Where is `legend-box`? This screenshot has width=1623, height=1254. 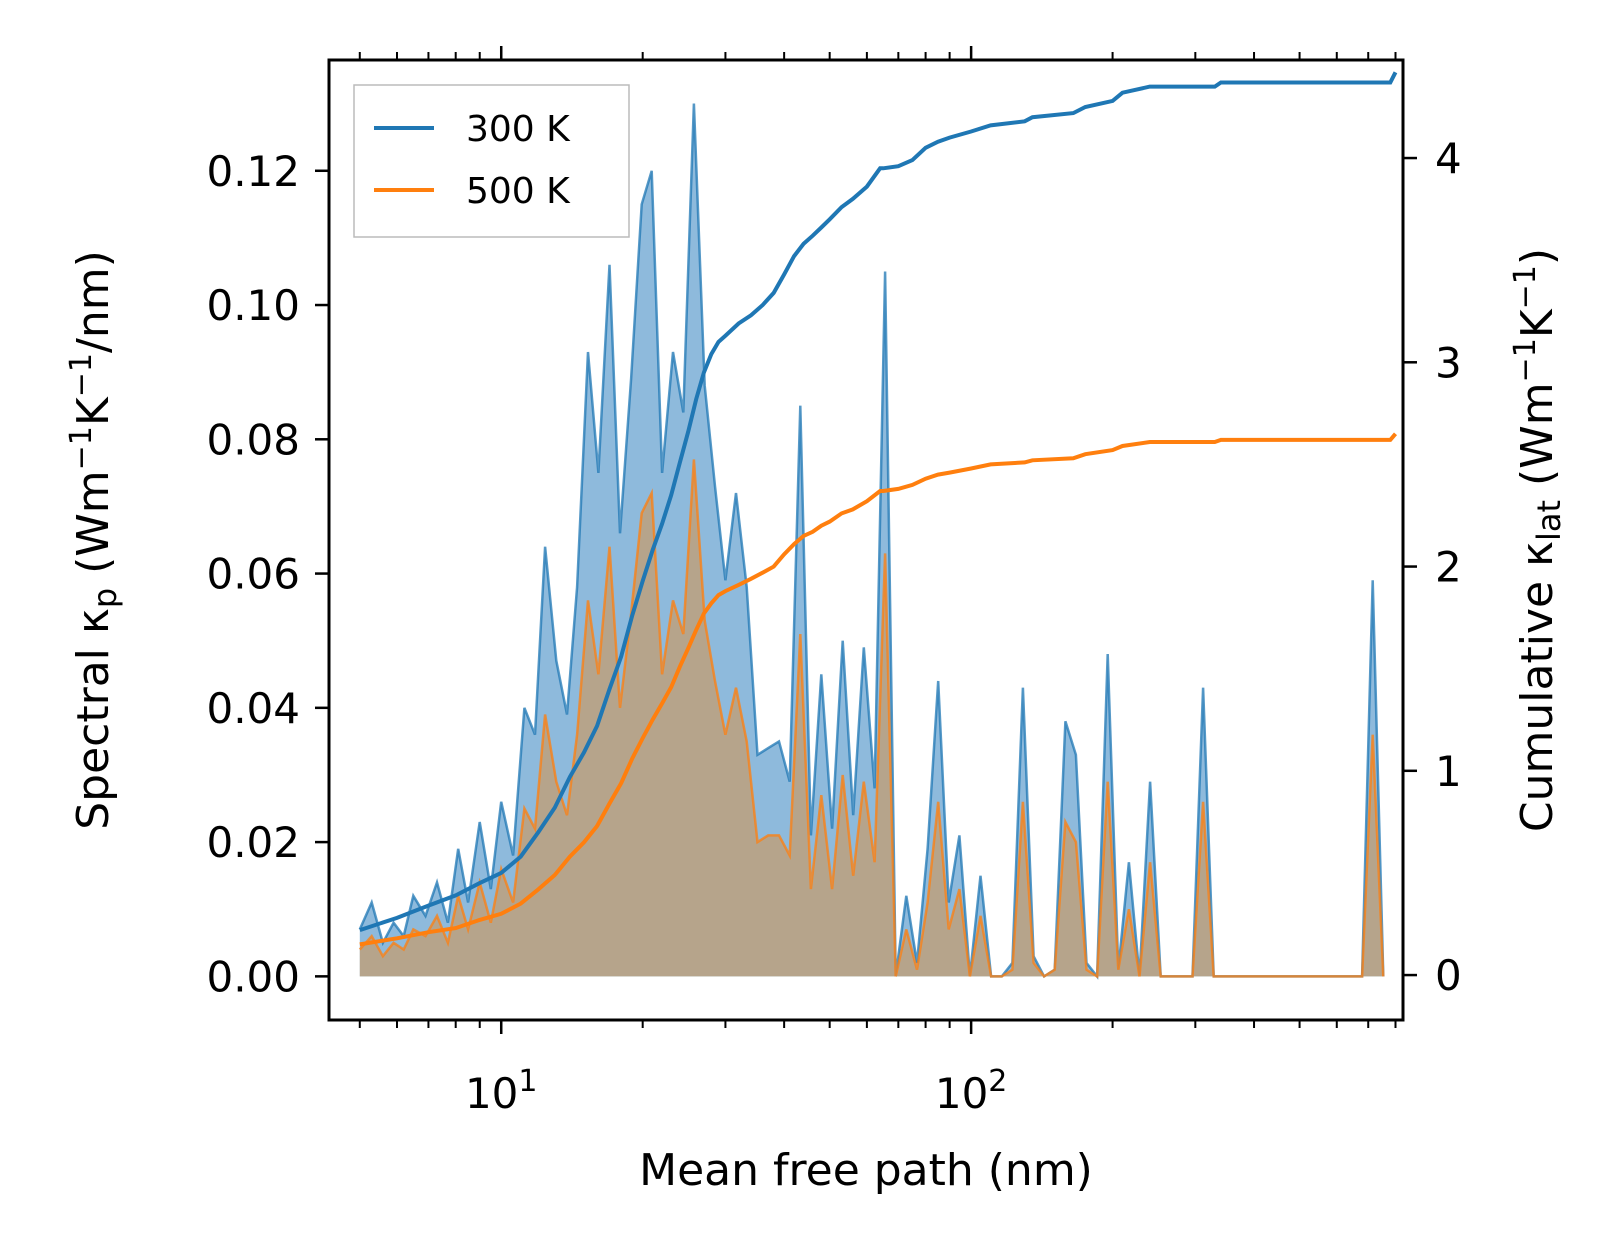
legend-box is located at coordinates (491, 161).